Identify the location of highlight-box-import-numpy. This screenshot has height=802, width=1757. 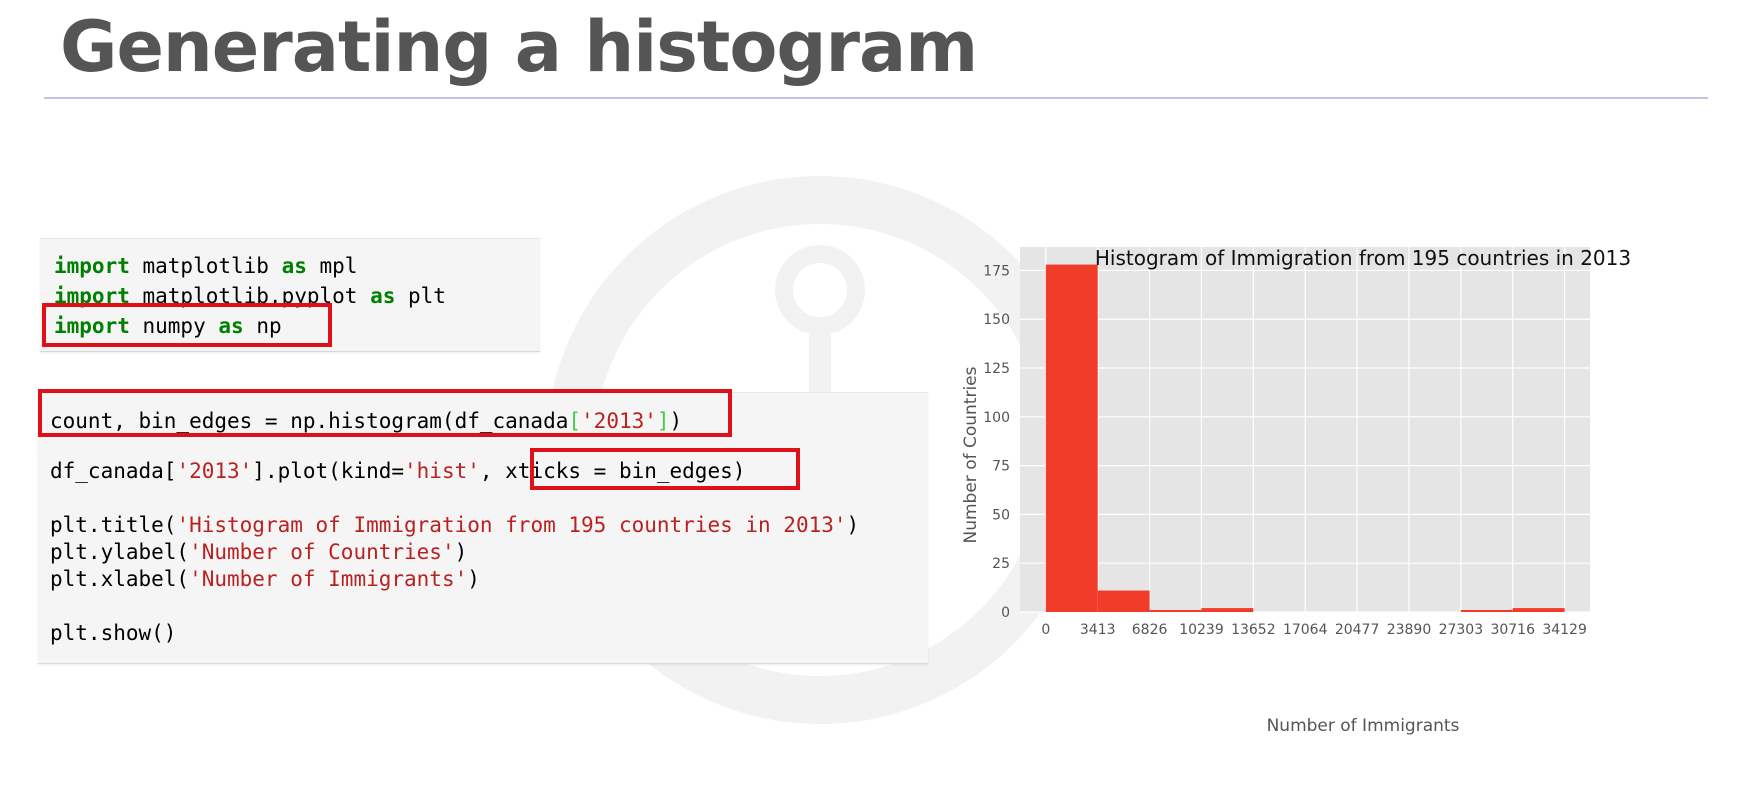
(187, 325).